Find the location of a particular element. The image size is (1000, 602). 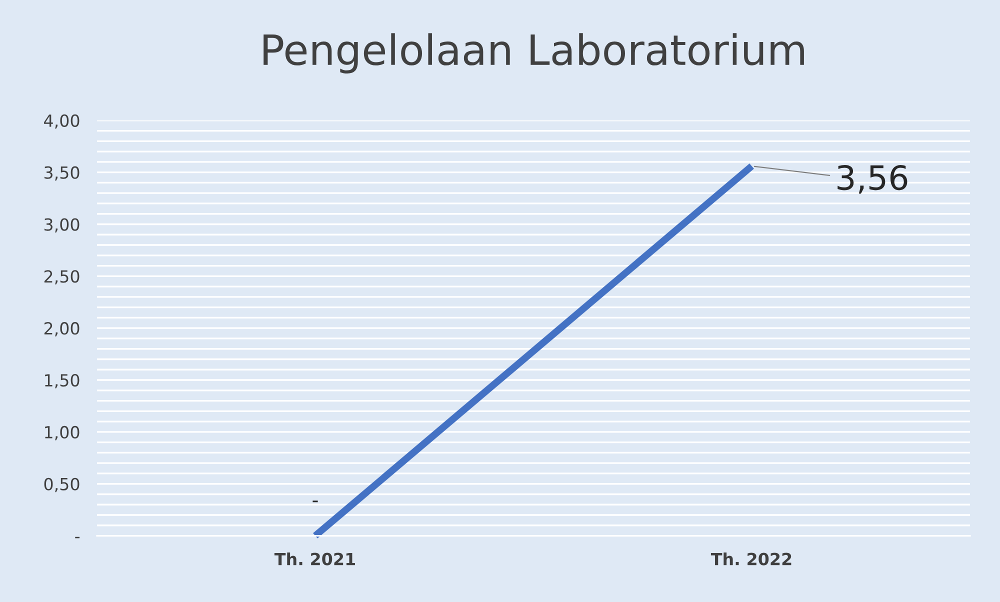

x-tick-label: Th. 2021 is located at coordinates (314, 559).